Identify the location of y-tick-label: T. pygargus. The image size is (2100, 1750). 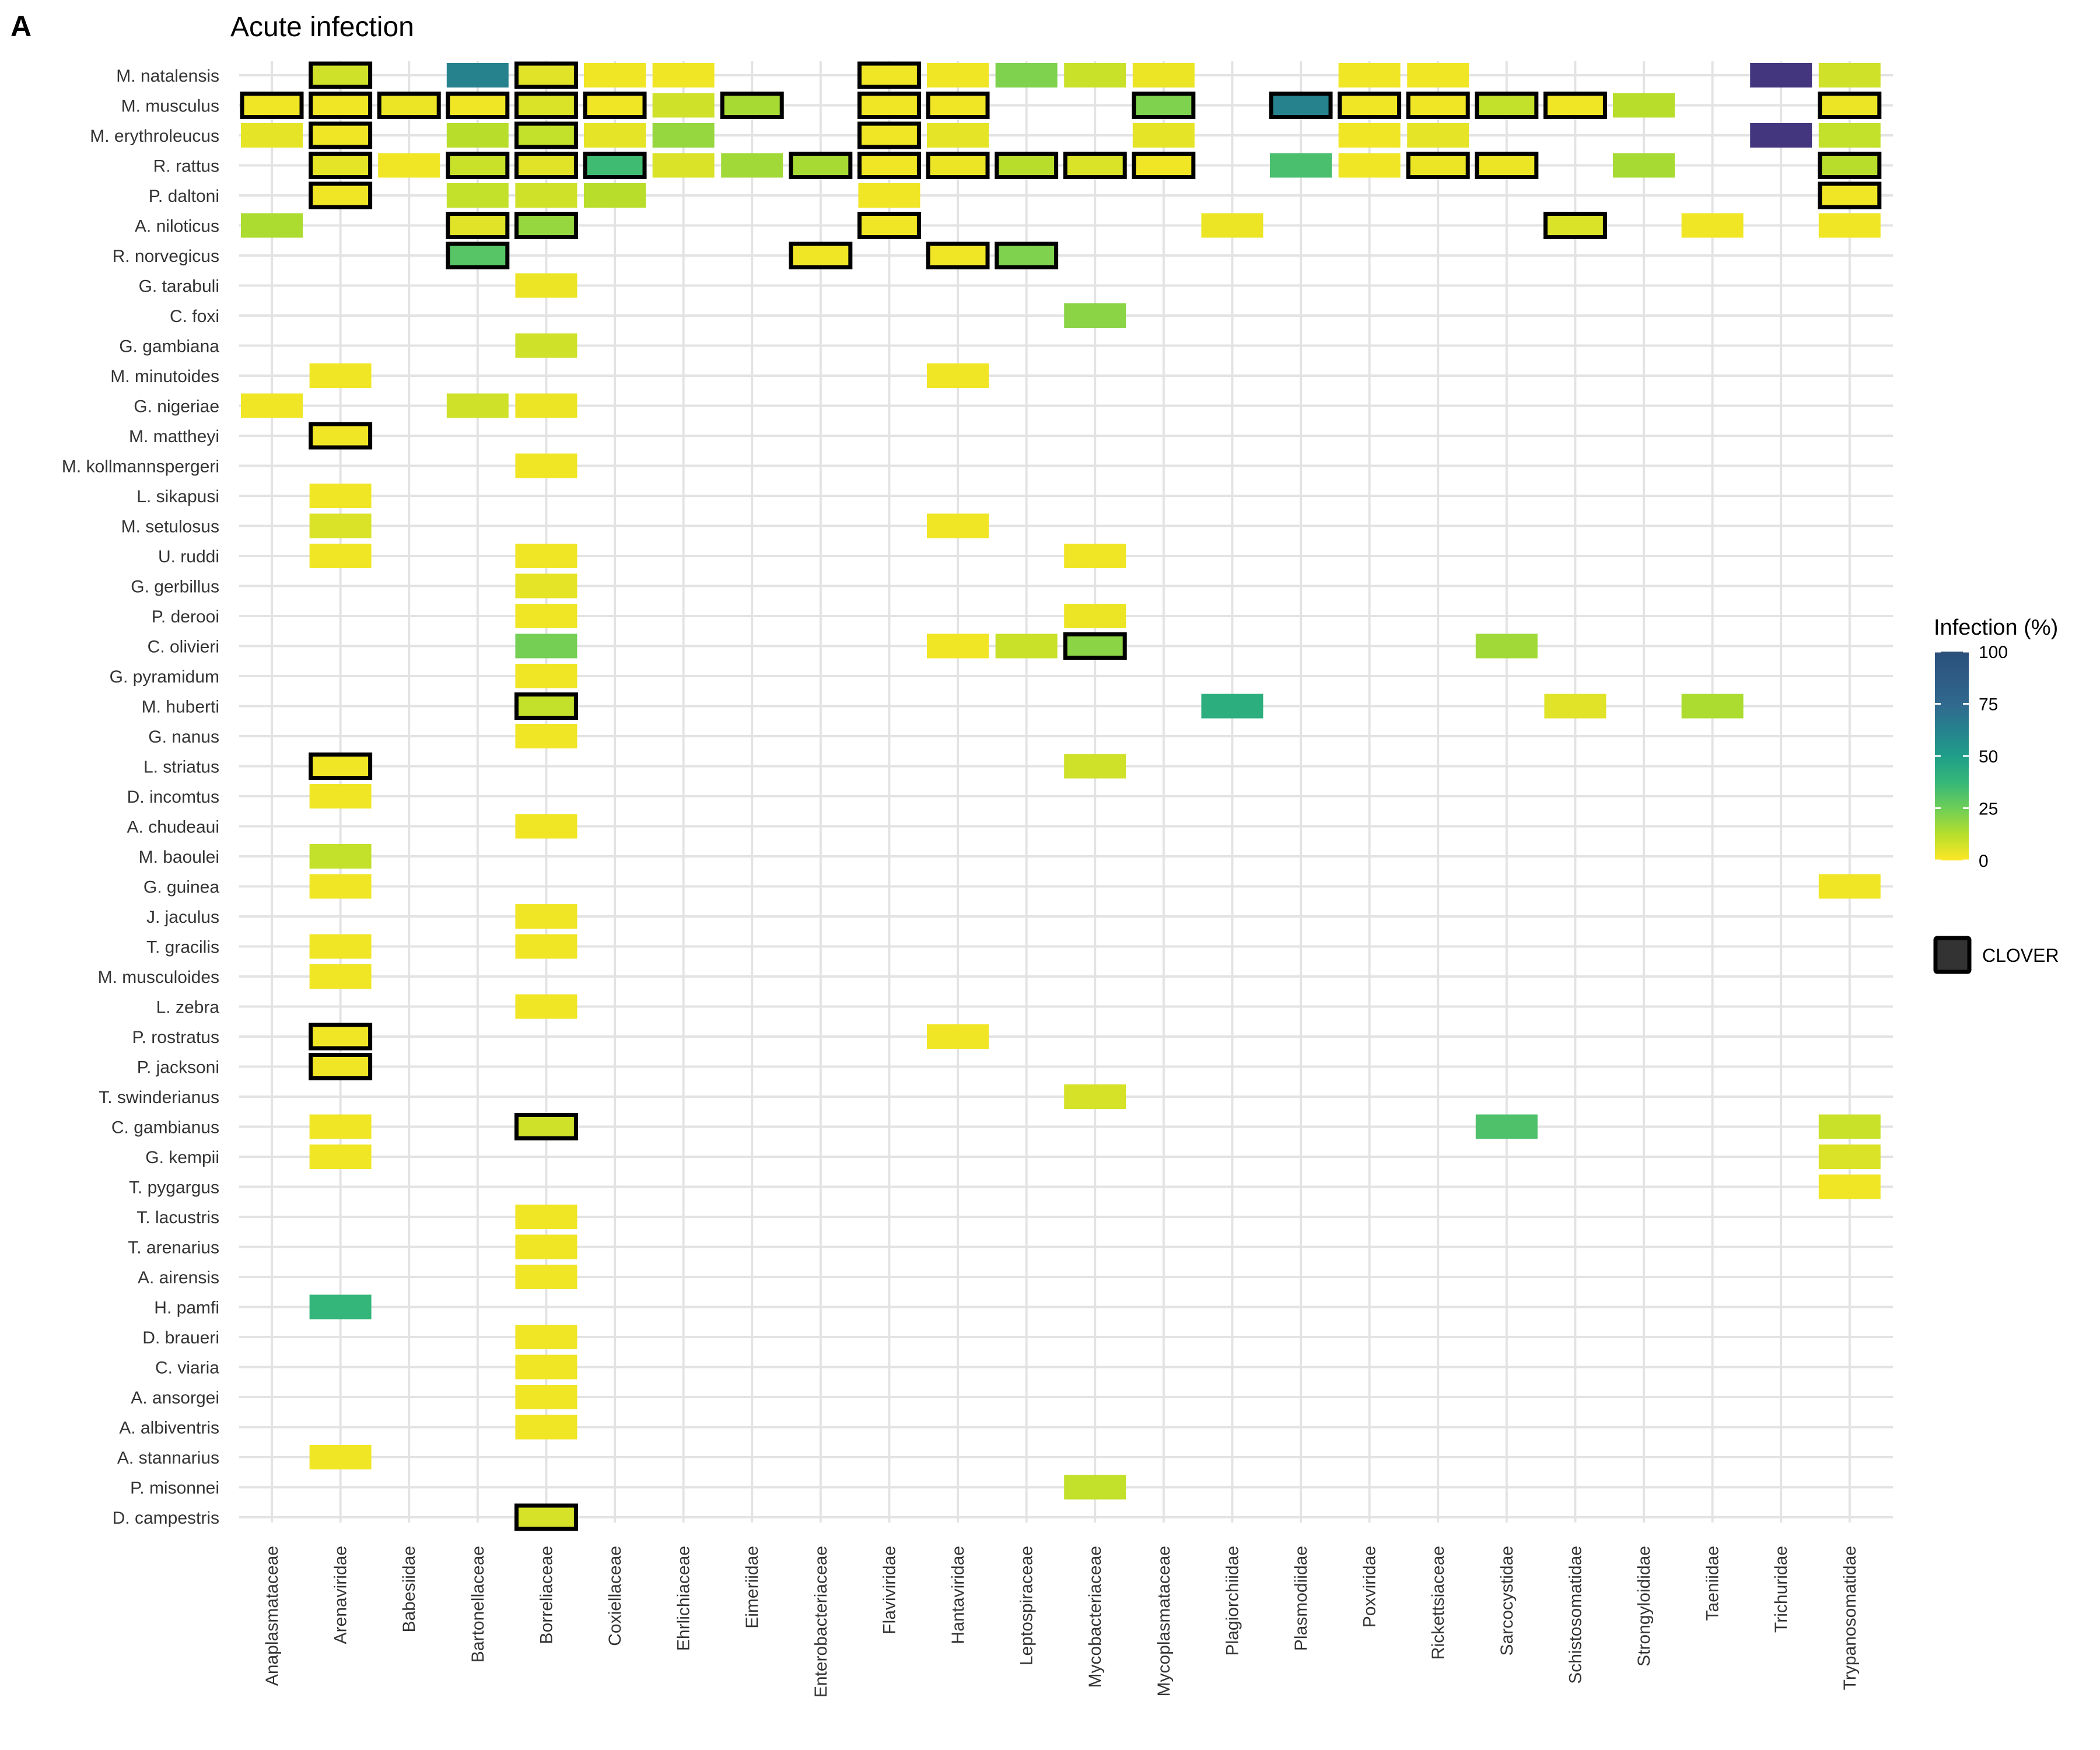
(174, 1188).